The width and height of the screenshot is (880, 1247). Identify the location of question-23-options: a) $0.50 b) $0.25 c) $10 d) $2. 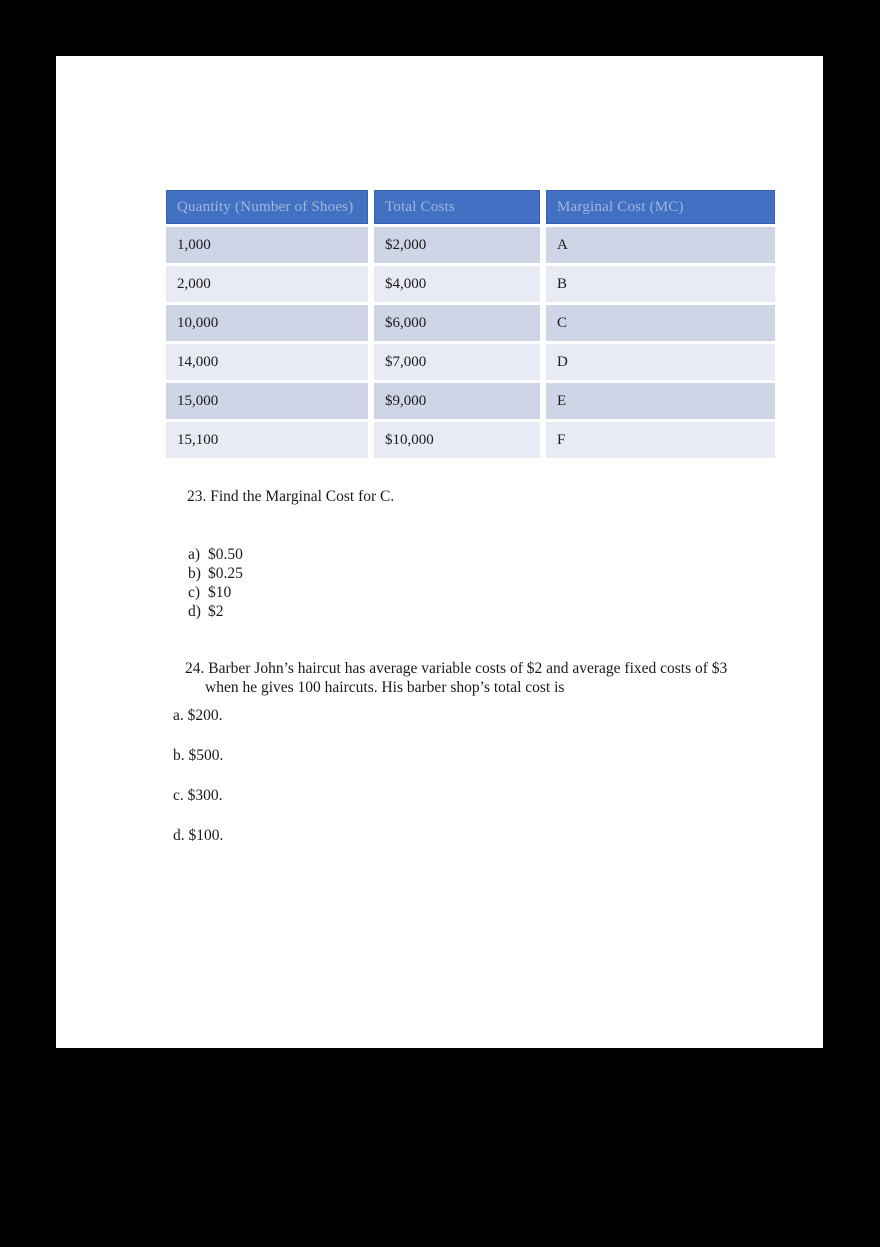
(215, 583).